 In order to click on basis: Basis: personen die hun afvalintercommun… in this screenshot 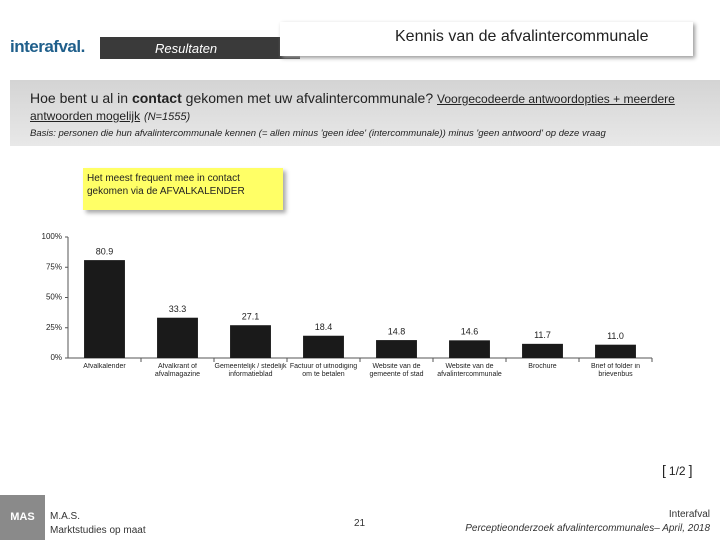, I will do `click(318, 133)`.